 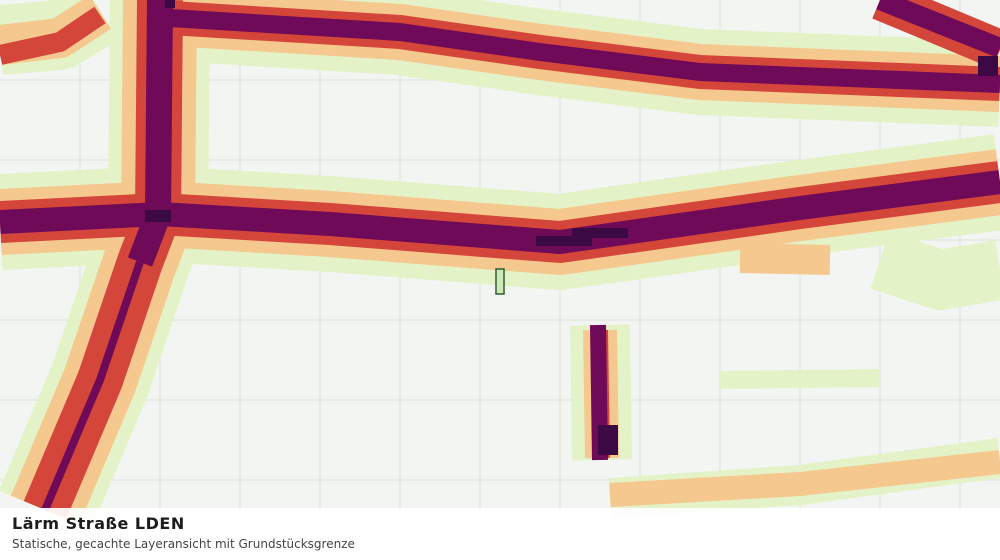 What do you see at coordinates (98, 523) in the screenshot?
I see `layer-title: Lärm Straße LDEN` at bounding box center [98, 523].